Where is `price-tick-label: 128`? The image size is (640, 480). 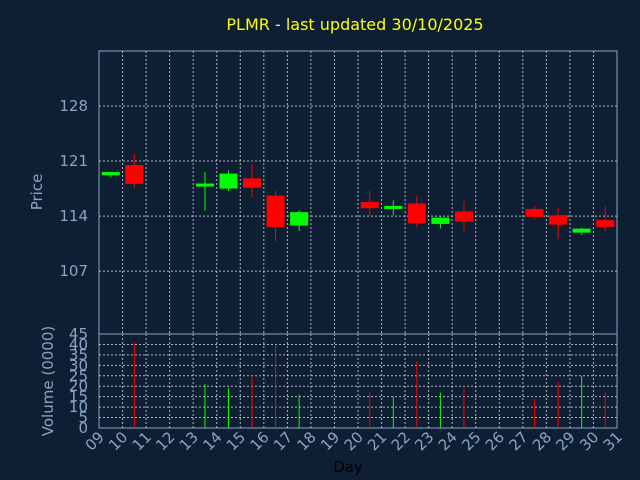 price-tick-label: 128 is located at coordinates (73, 106).